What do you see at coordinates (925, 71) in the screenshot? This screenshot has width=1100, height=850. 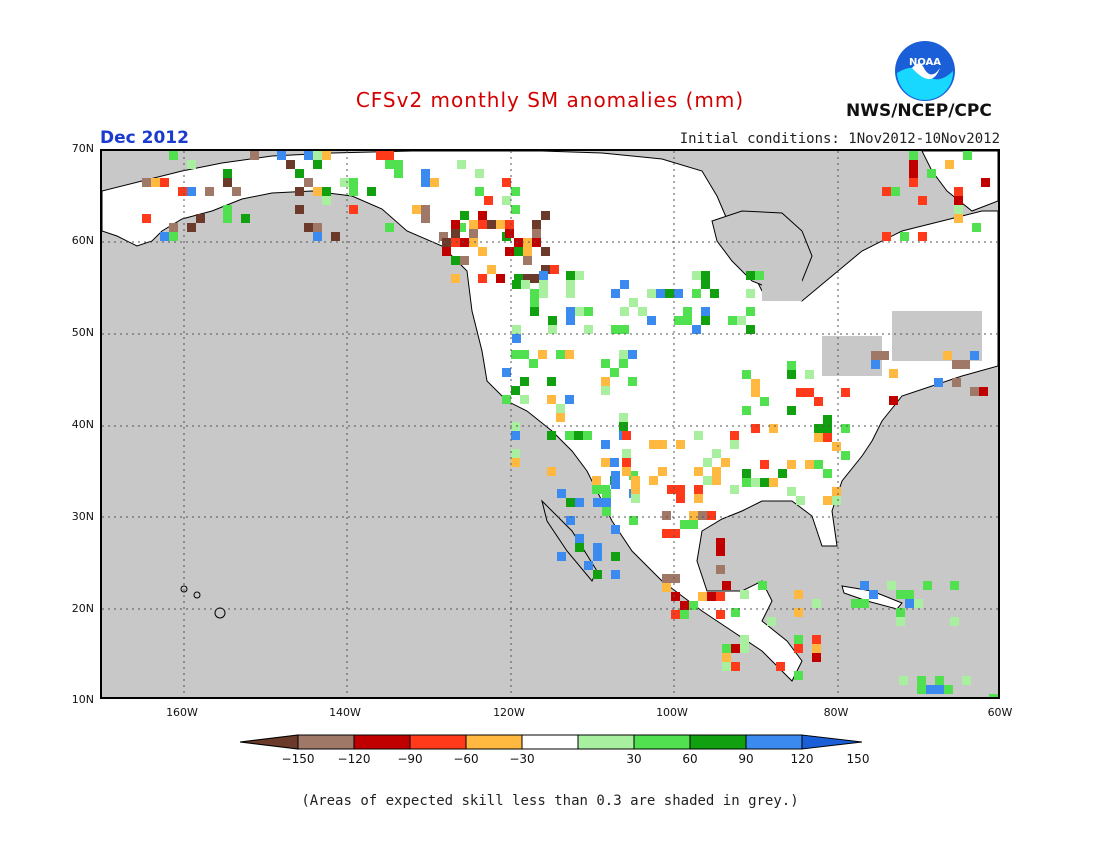 I see `noaa-logo-icon: NOAA` at bounding box center [925, 71].